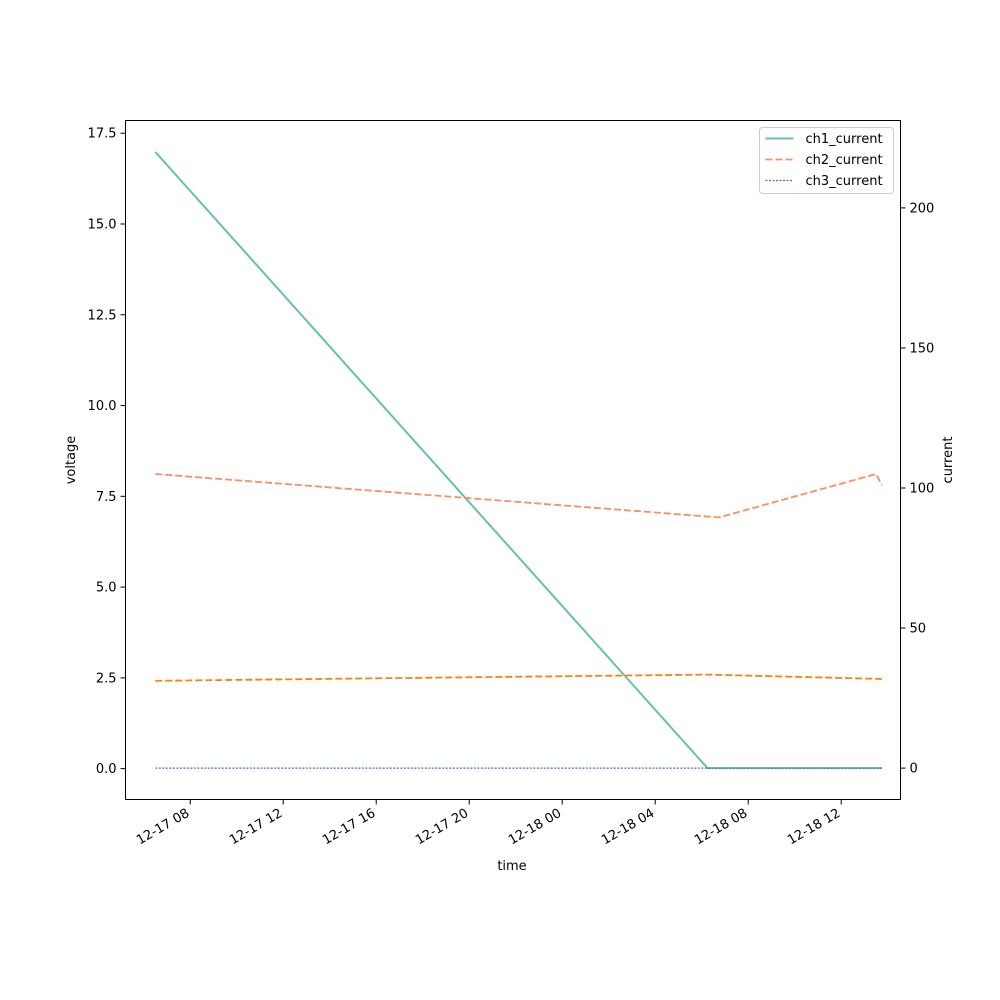  I want to click on series-line-ch2_current, so click(519, 495).